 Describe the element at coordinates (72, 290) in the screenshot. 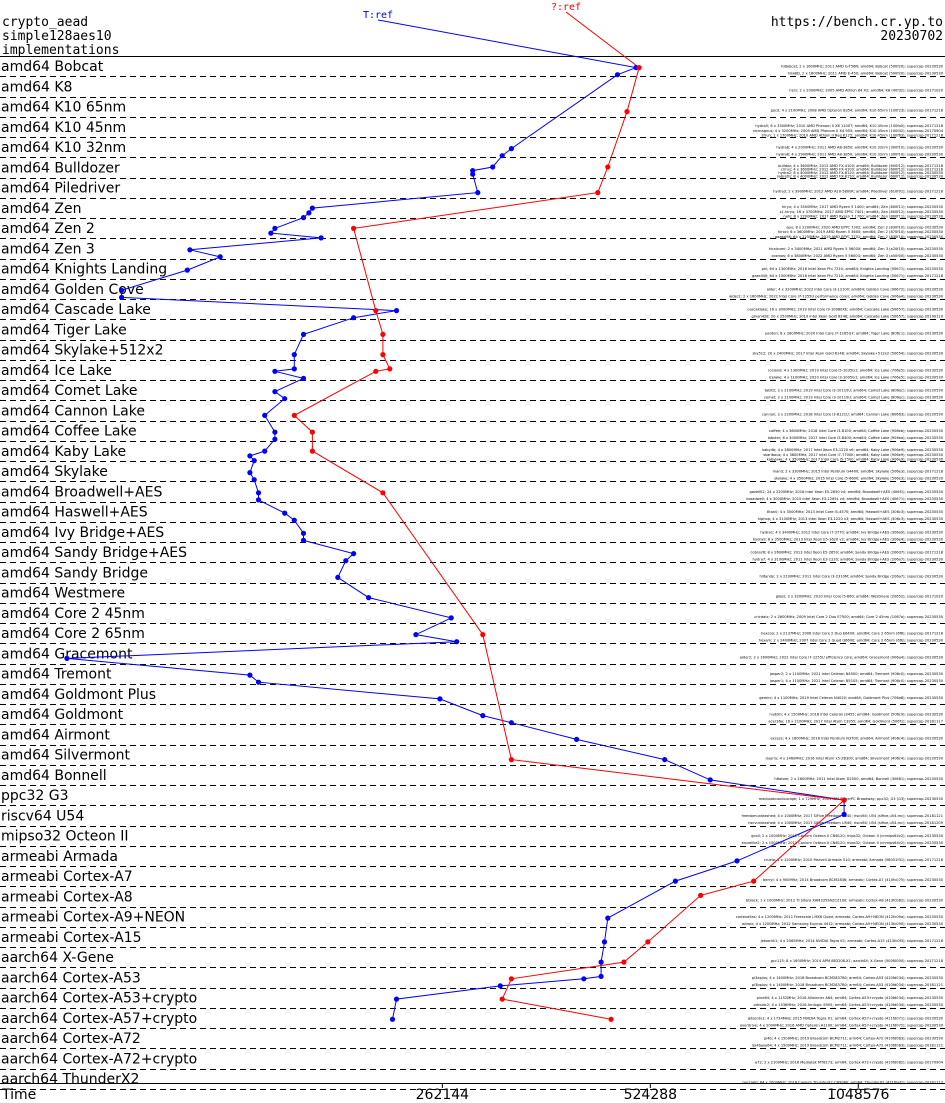

I see `category-label: amd64 Golden Cove` at that location.